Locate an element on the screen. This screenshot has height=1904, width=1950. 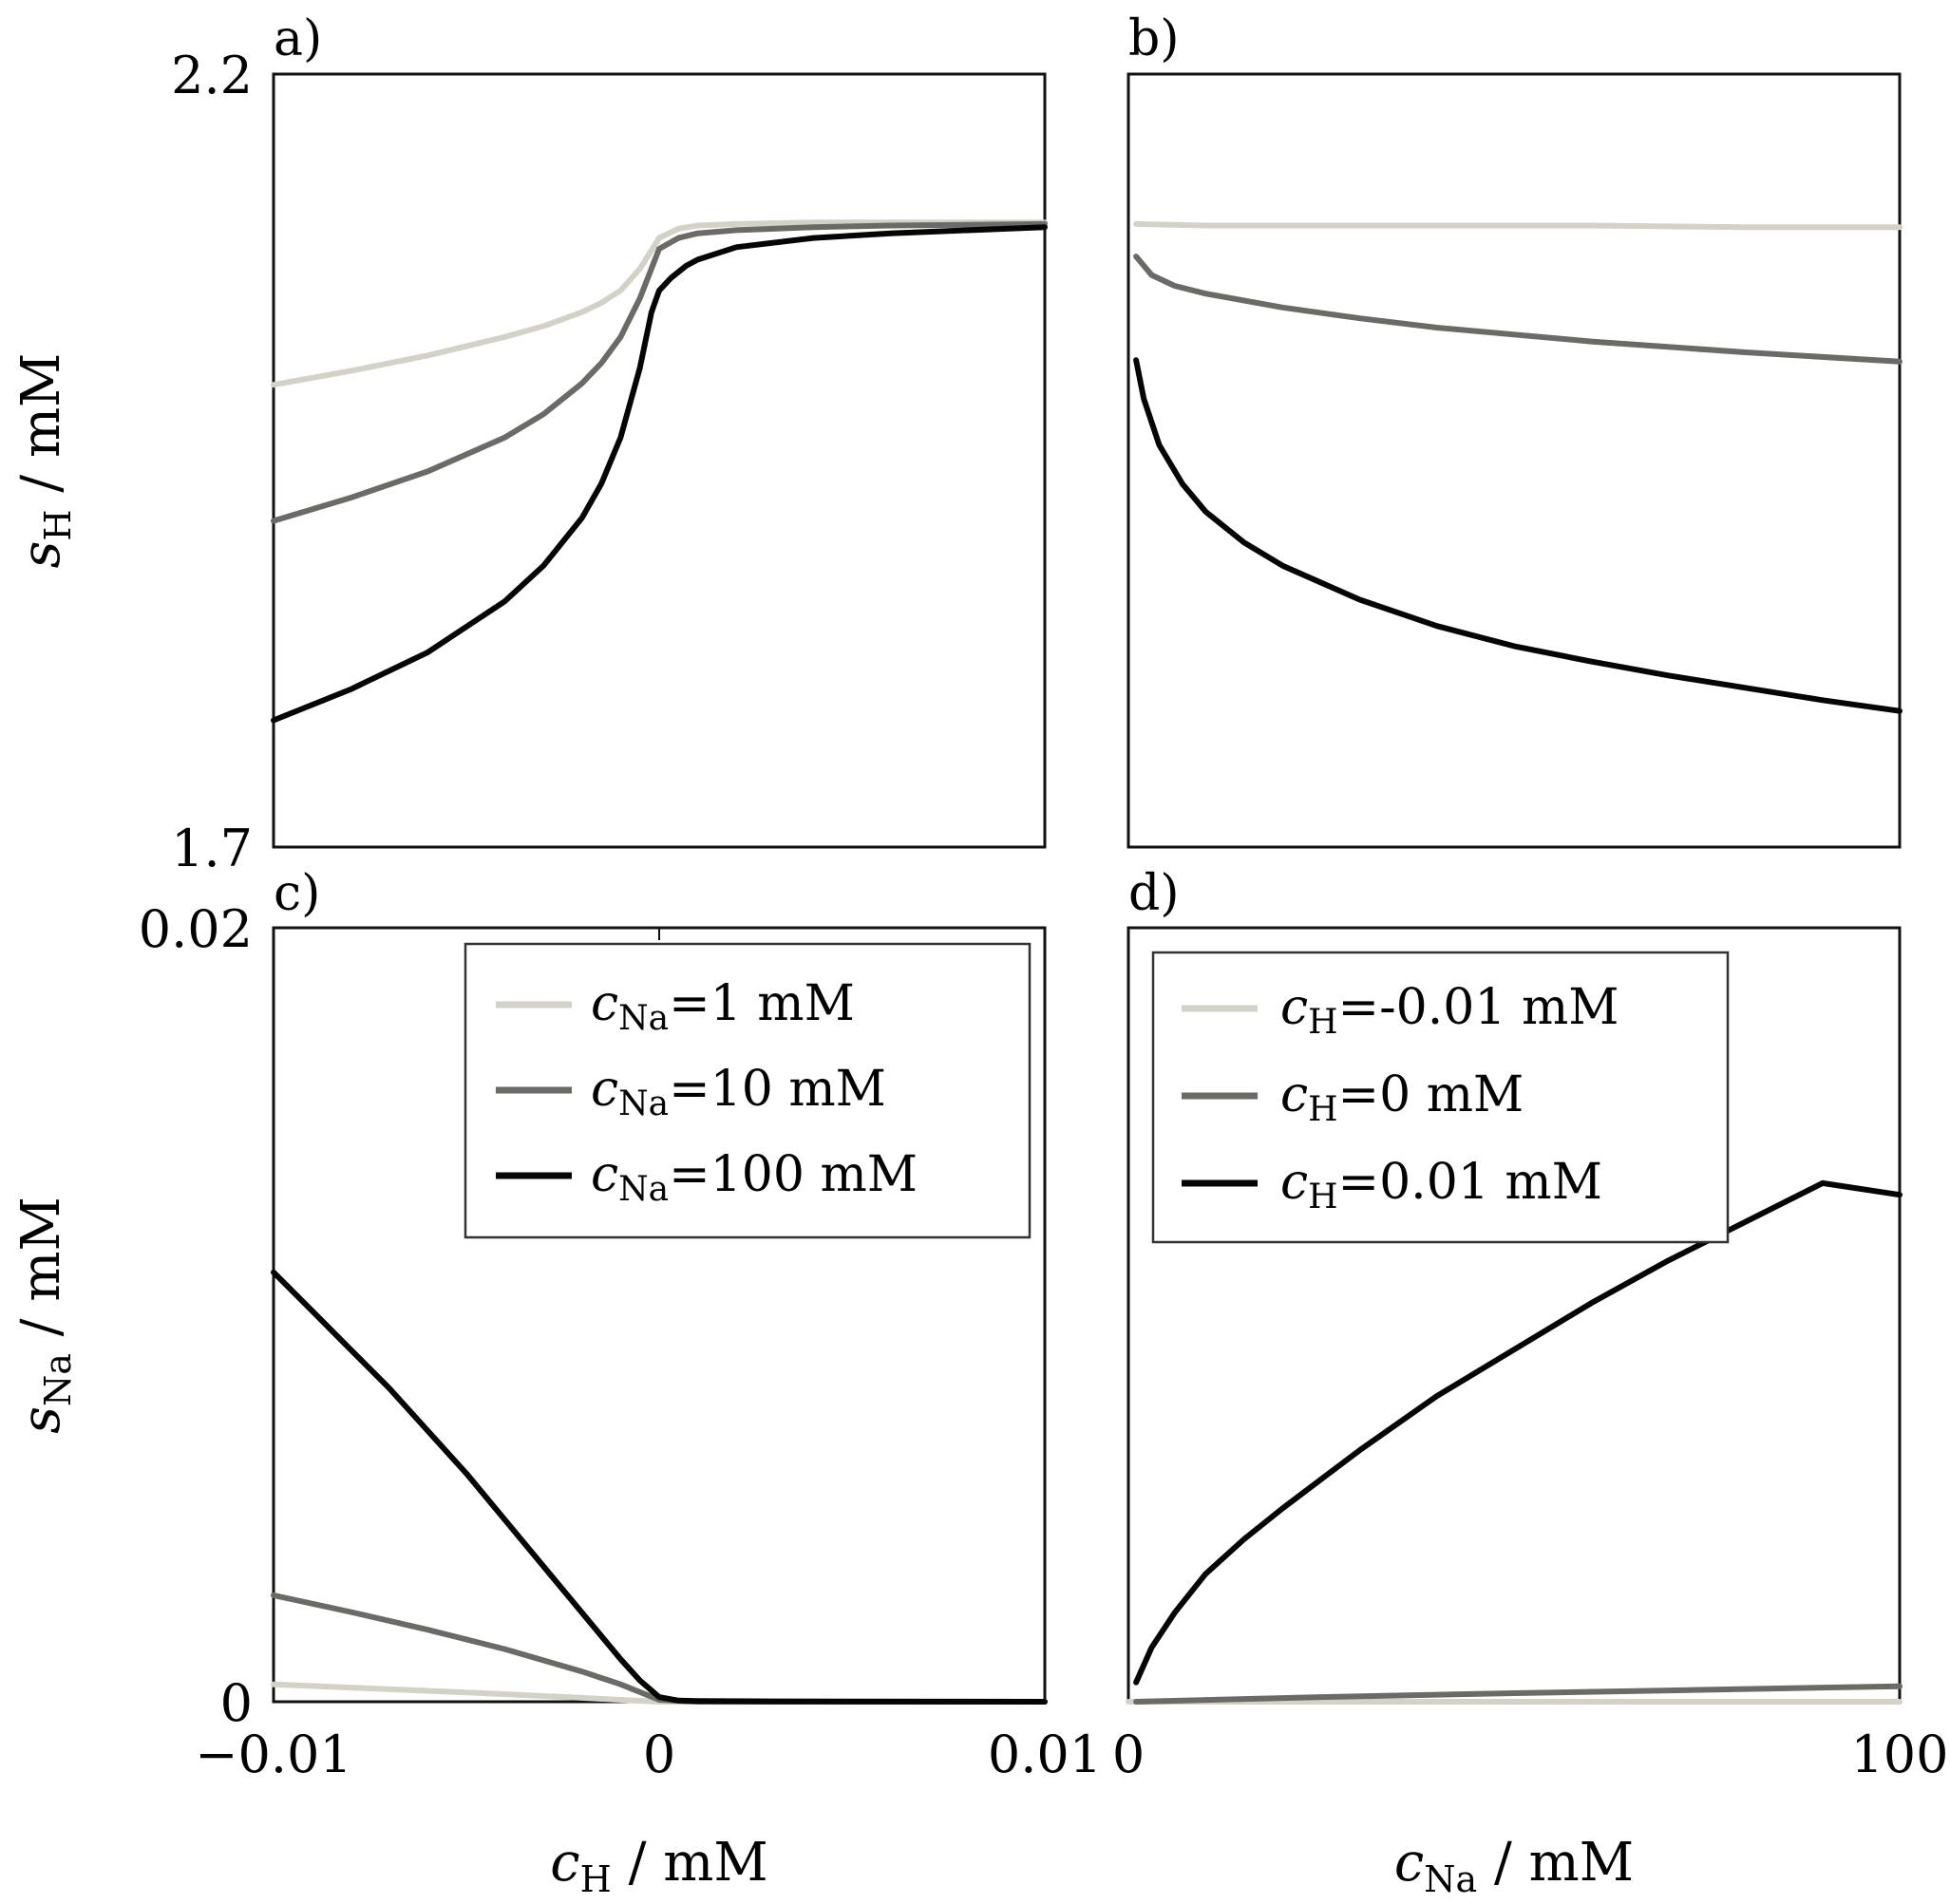
y-tick-top-max: 2.2 is located at coordinates (212, 76).